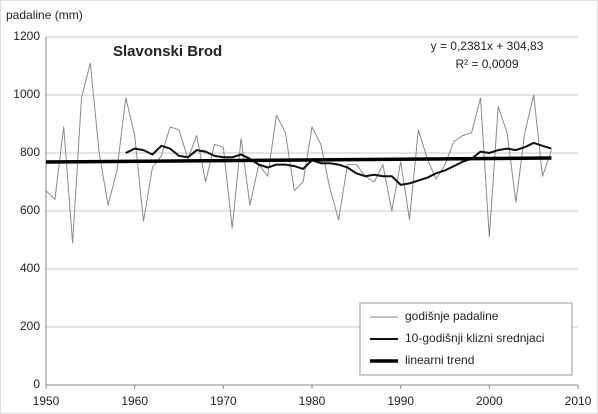 The width and height of the screenshot is (598, 414). I want to click on y-tick-label: 400, so click(30, 268).